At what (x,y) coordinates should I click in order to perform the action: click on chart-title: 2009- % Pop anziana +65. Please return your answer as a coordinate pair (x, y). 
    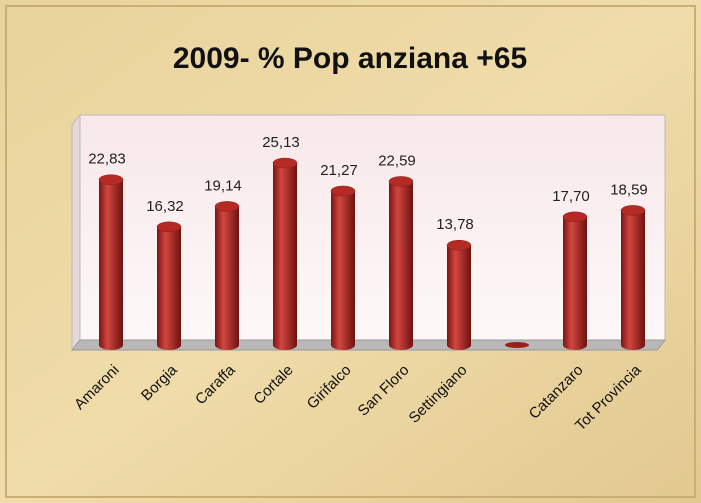
    Looking at the image, I should click on (350, 58).